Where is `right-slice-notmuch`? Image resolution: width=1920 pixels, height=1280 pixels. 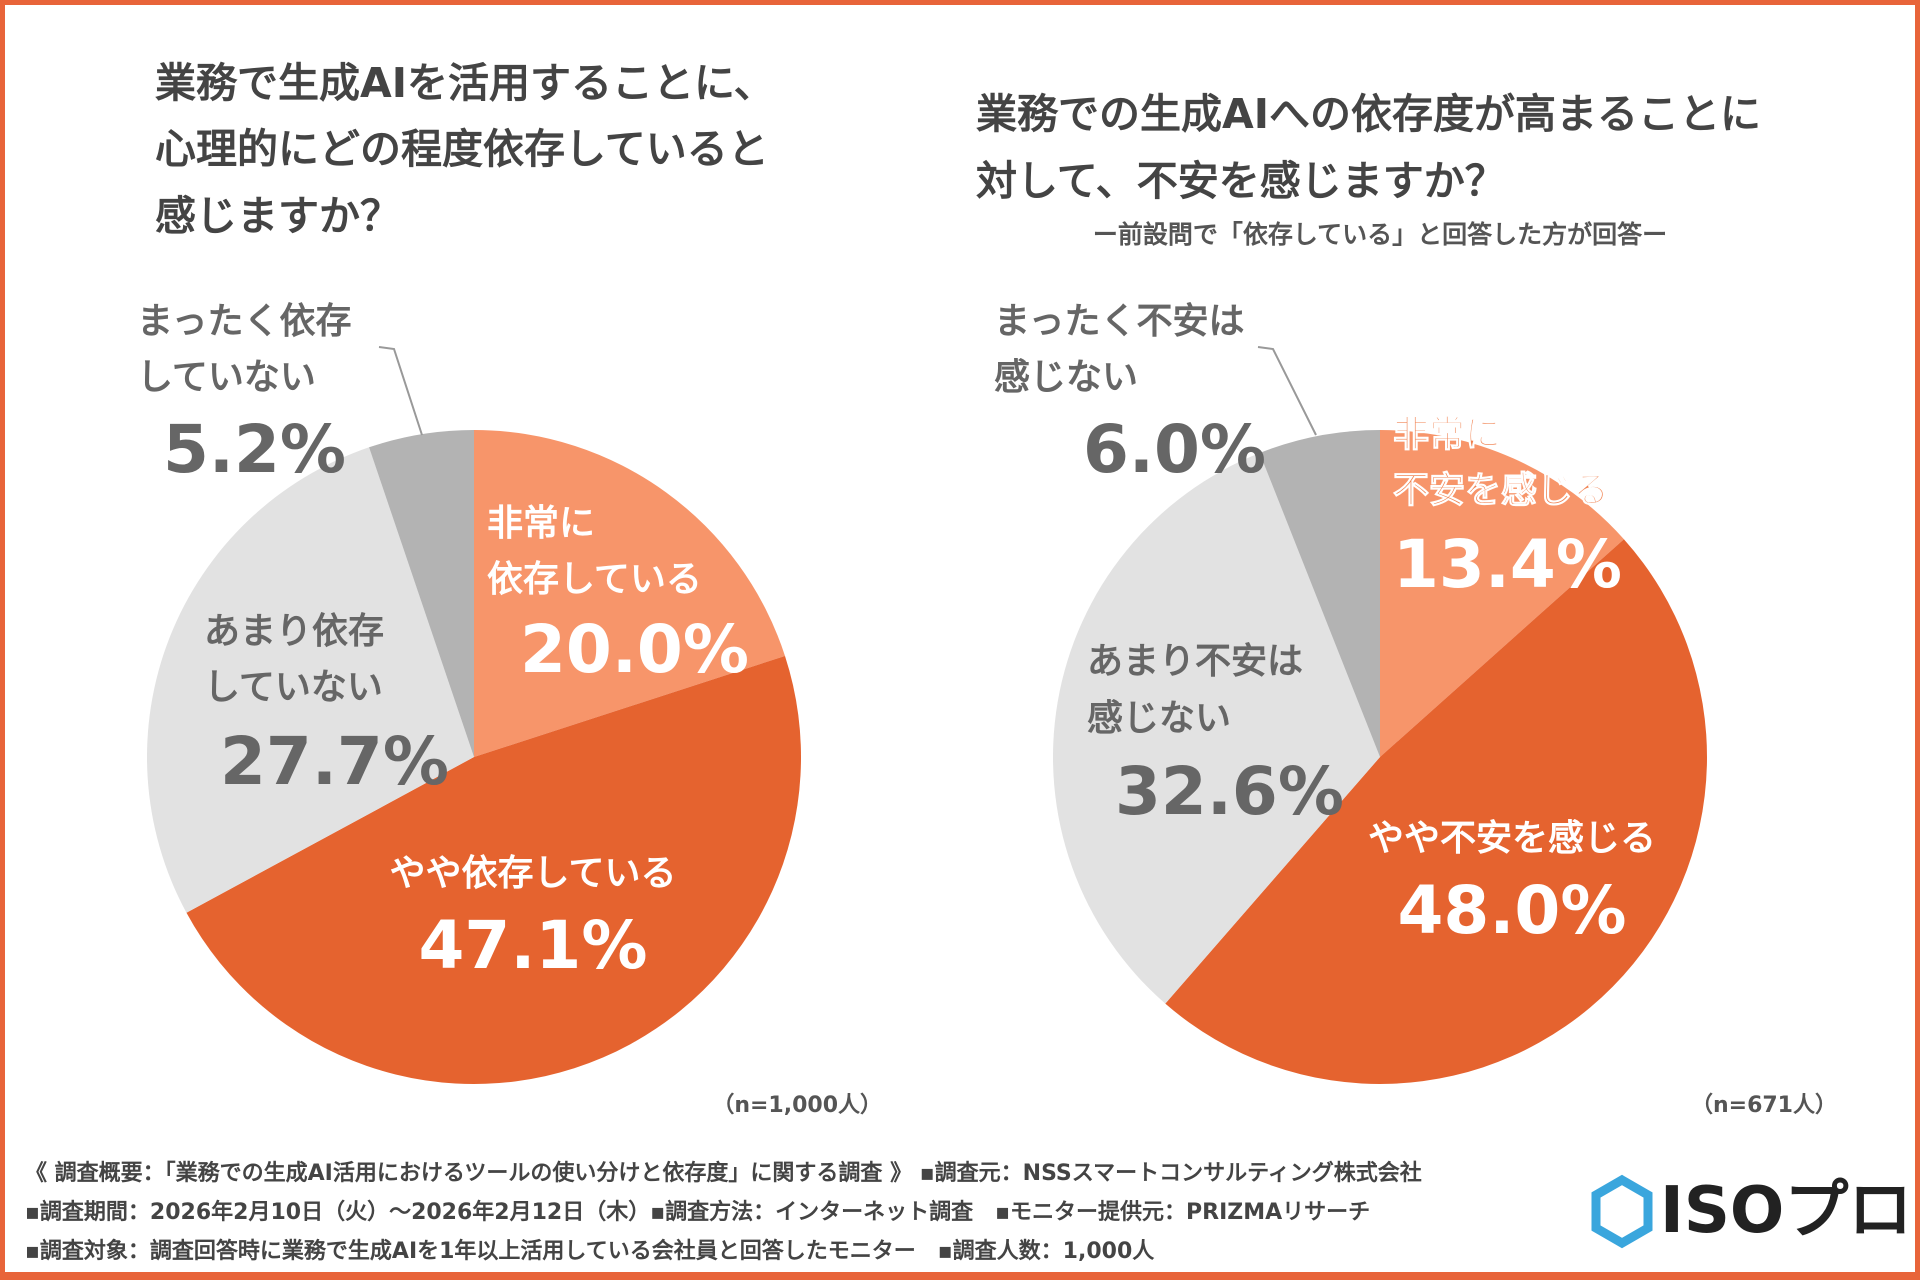 right-slice-notmuch is located at coordinates (1216, 728).